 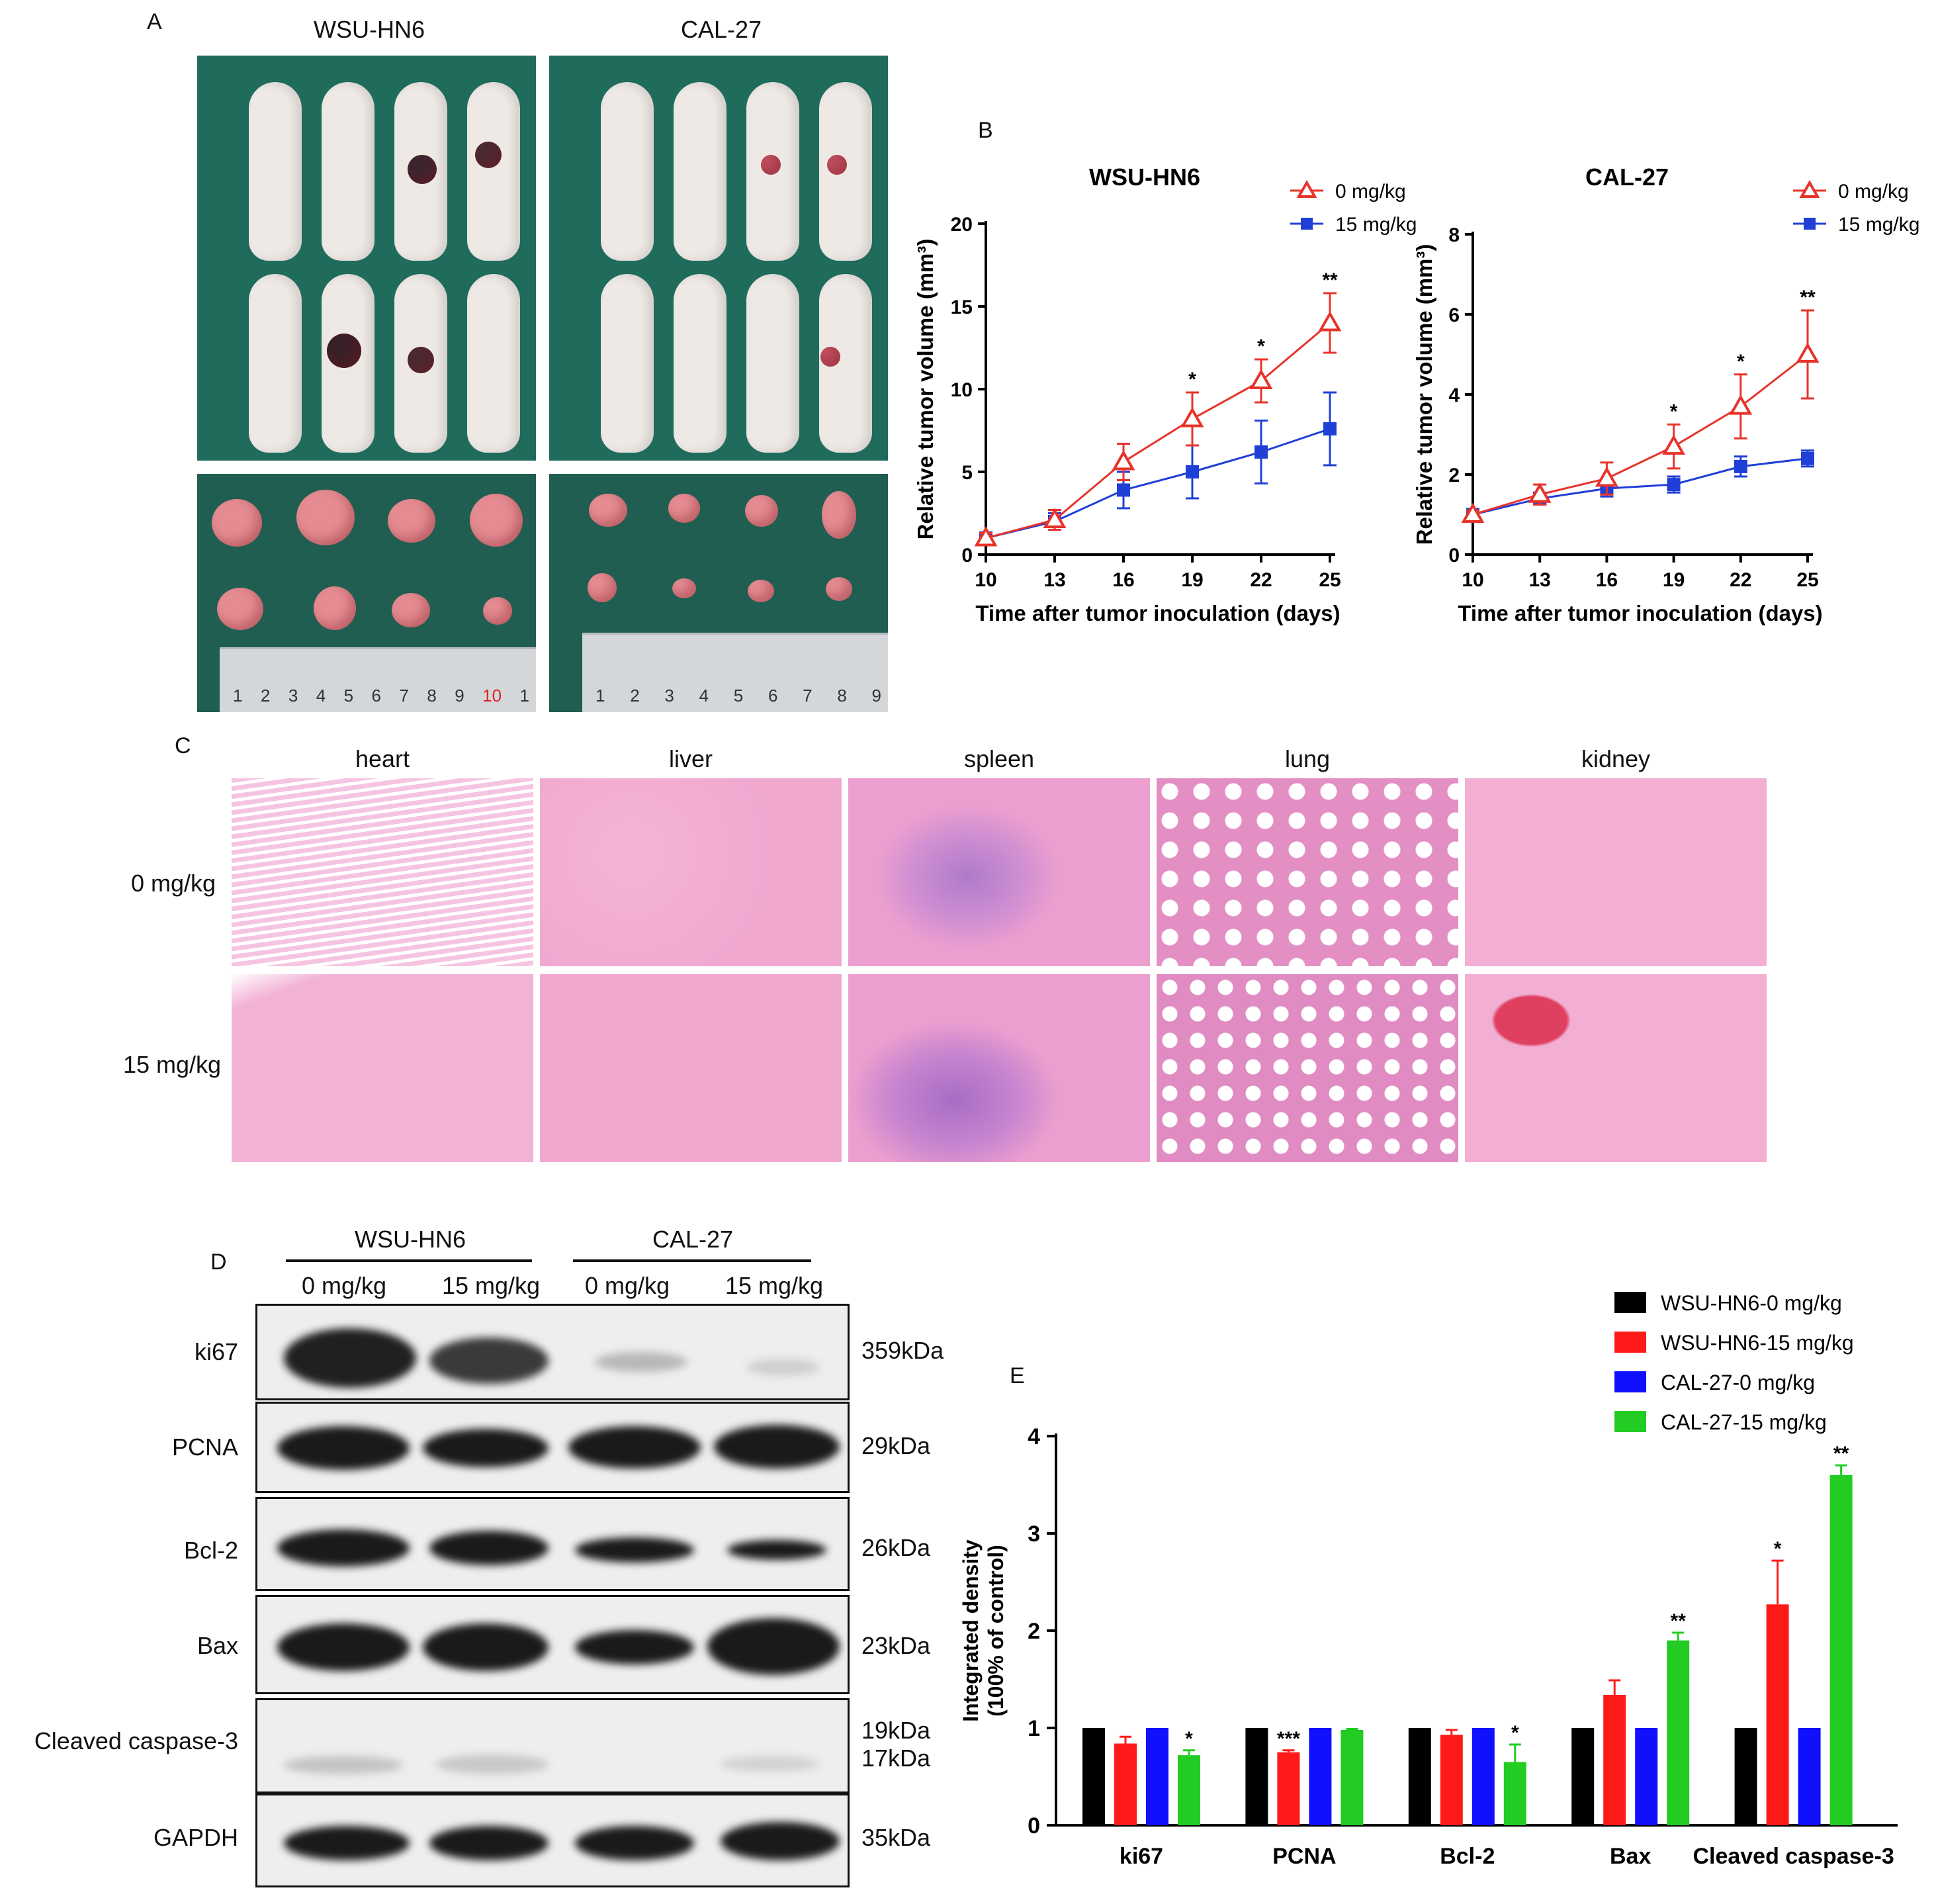 What do you see at coordinates (999, 872) in the screenshot?
I see `he-image-spleen-0mg` at bounding box center [999, 872].